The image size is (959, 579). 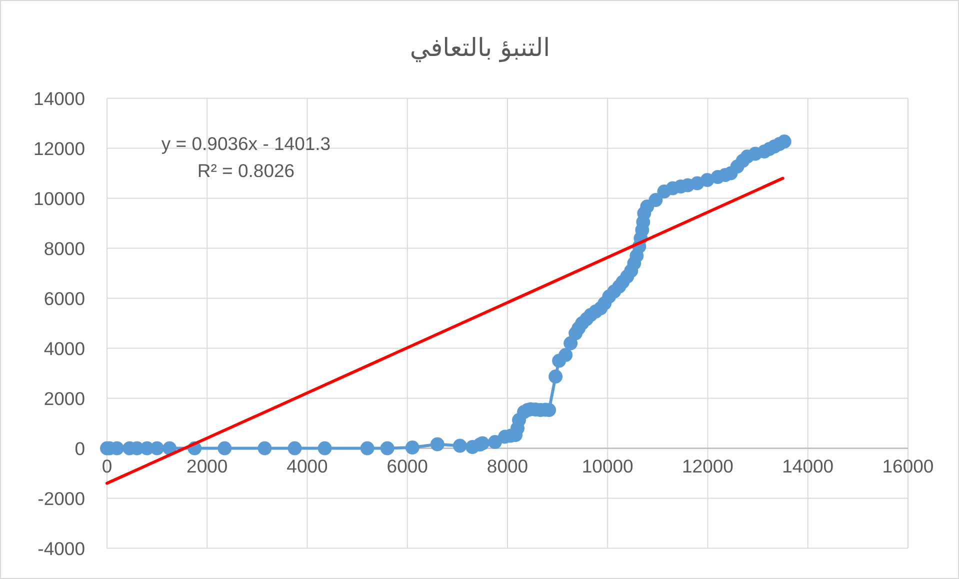 I want to click on y-tick-label: 8000, so click(x=64, y=248).